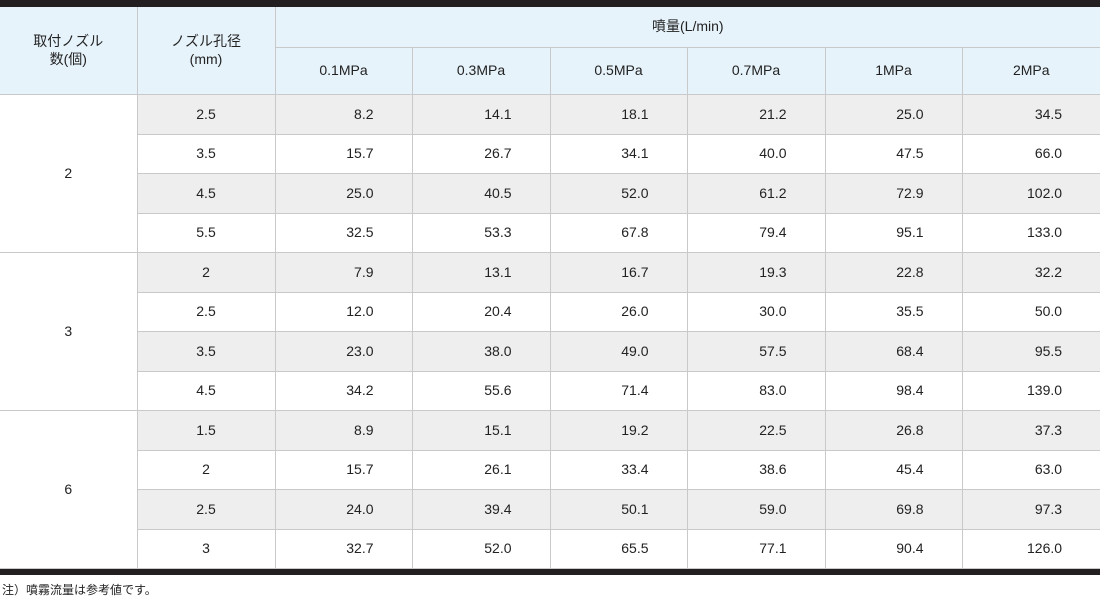 This screenshot has height=600, width=1100. What do you see at coordinates (343, 548) in the screenshot?
I see `flow-value-cell: 32.7` at bounding box center [343, 548].